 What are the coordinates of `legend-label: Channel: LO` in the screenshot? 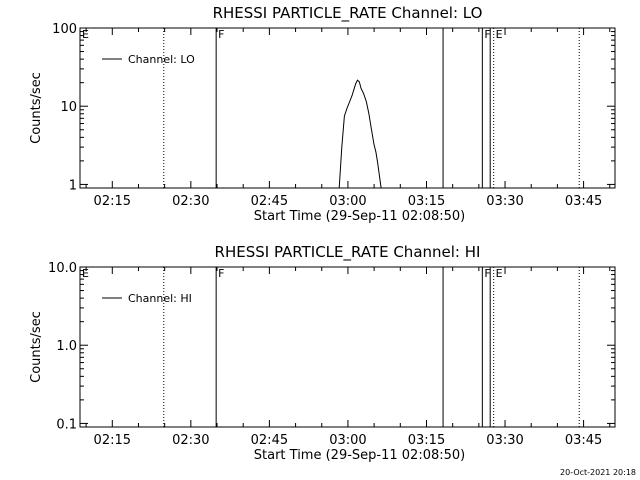 It's located at (161, 59).